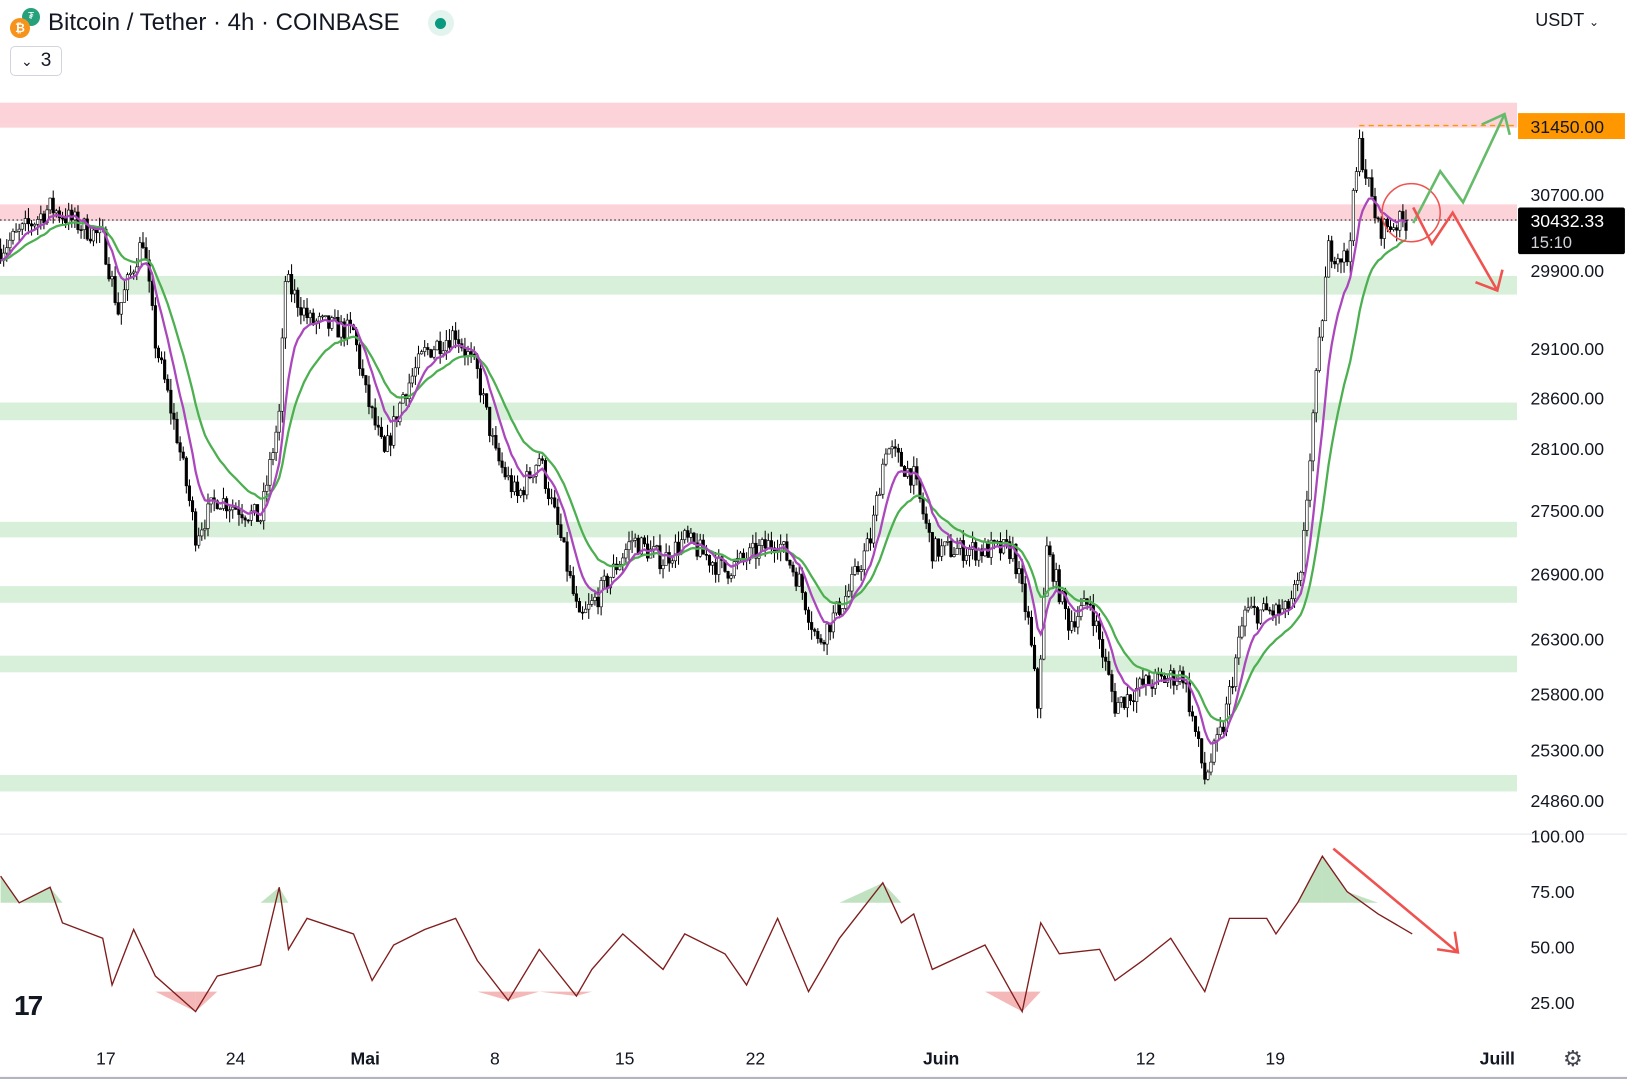  Describe the element at coordinates (1573, 1058) in the screenshot. I see `settings-icon: ⚙` at that location.